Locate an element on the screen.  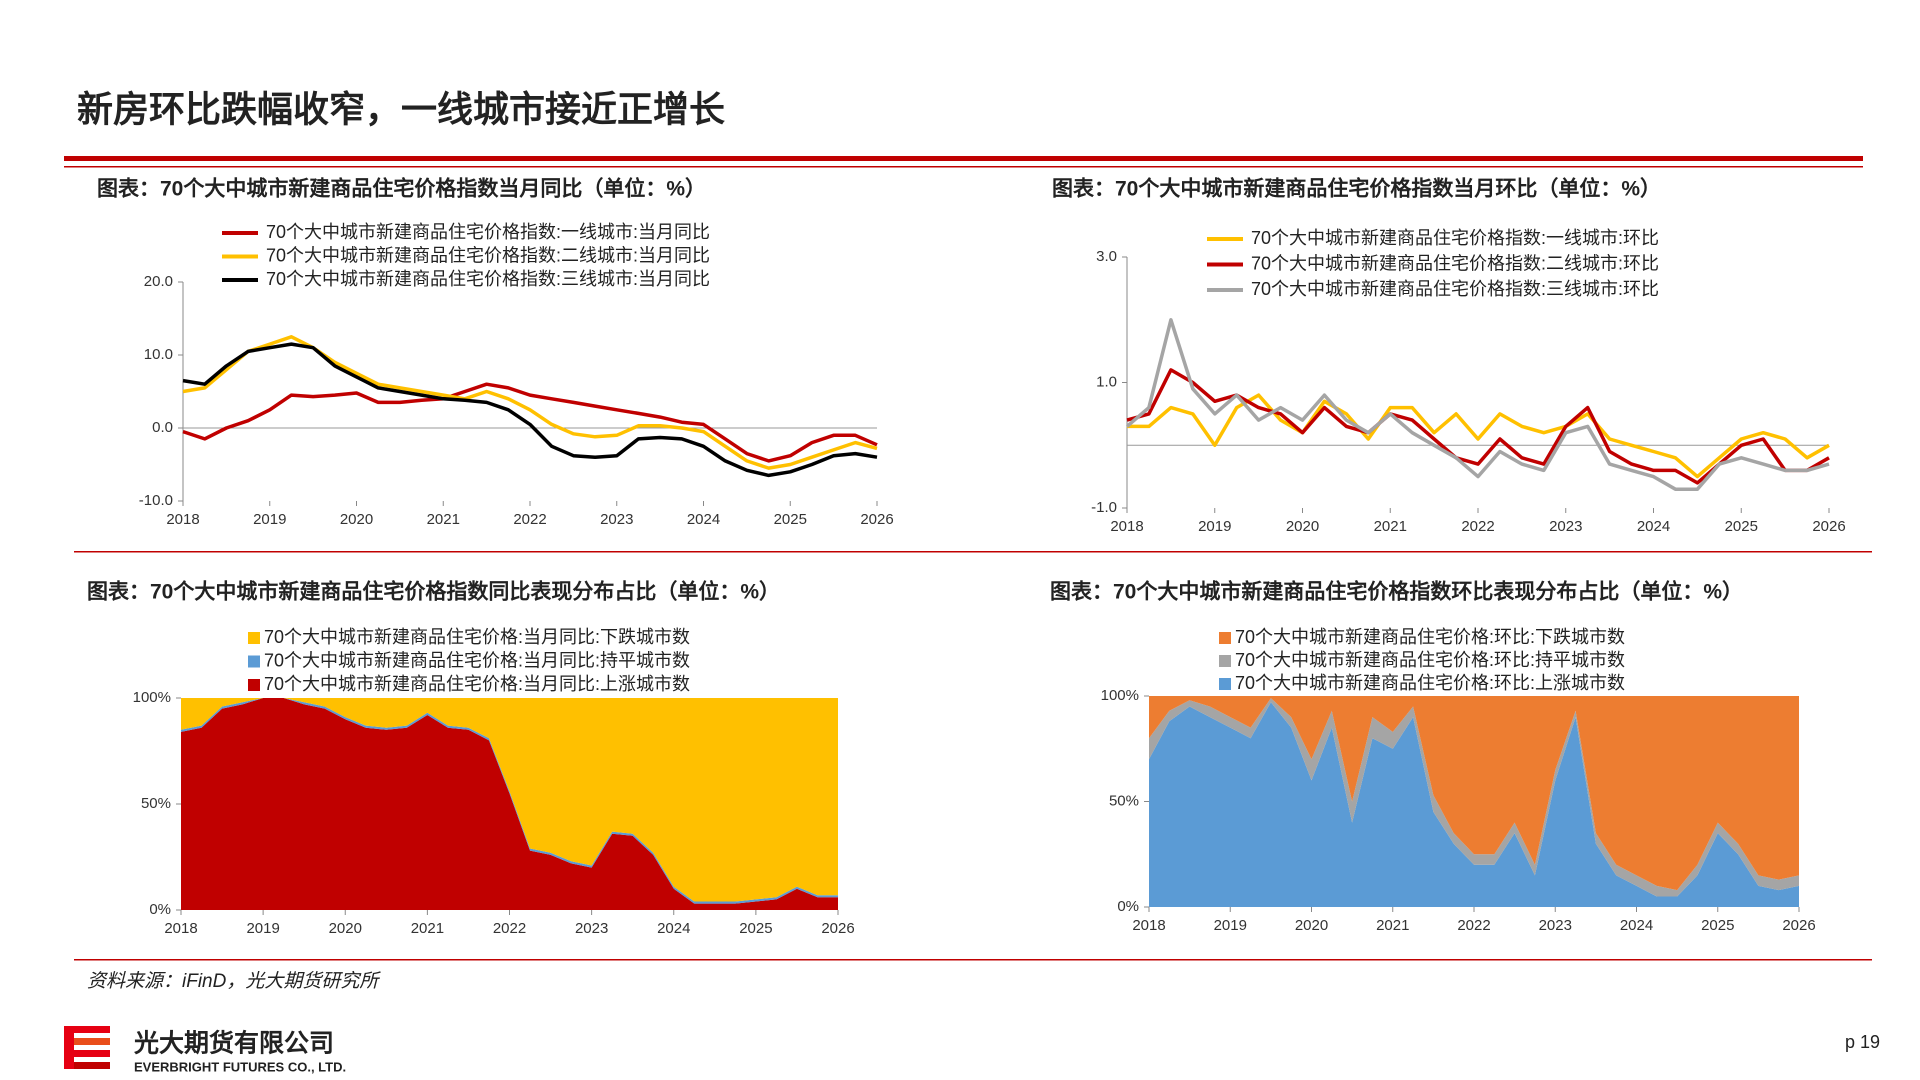
legend-label: 70个大中城市新建商品住宅价格指数:三线城市:环比 is located at coordinates (1455, 289).